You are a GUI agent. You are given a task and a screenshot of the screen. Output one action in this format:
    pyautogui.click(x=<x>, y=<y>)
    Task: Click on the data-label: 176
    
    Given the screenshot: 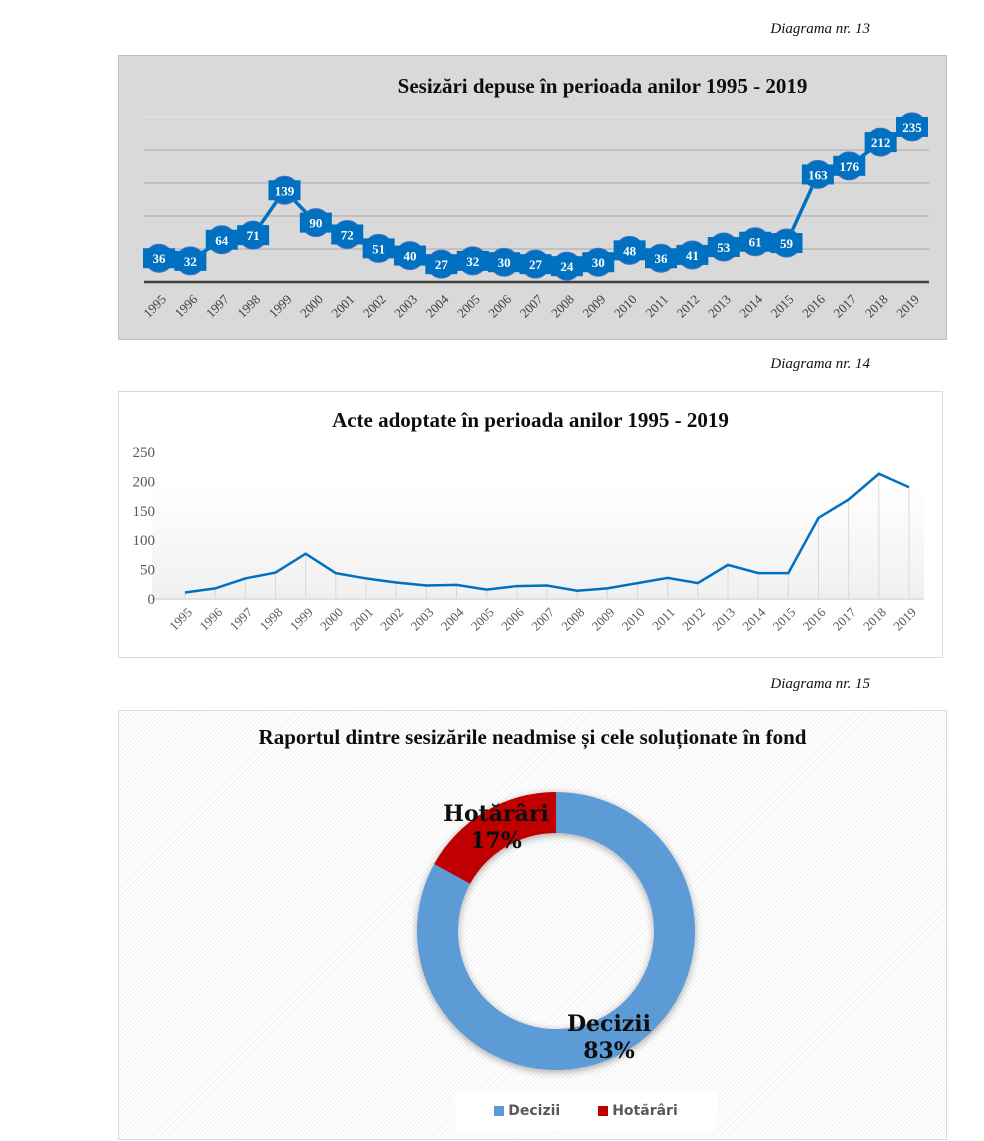 What is the action you would take?
    pyautogui.click(x=850, y=166)
    